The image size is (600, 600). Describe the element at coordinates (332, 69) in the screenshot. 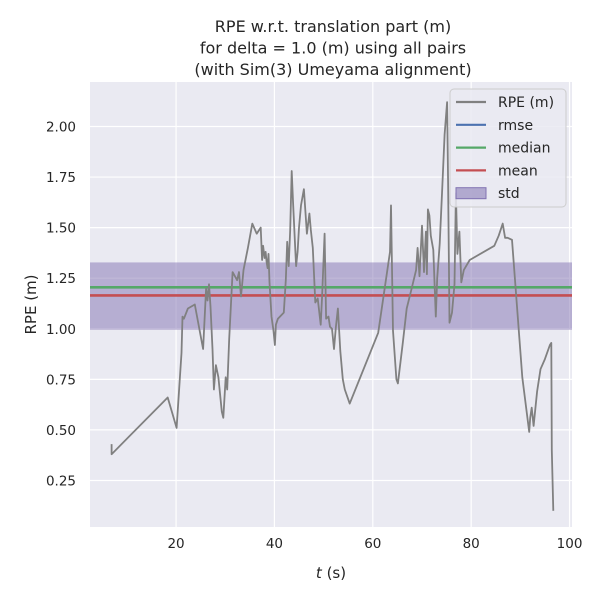

I see `chart-title-line-2: (with Sim(3) Umeyama alignment)` at that location.